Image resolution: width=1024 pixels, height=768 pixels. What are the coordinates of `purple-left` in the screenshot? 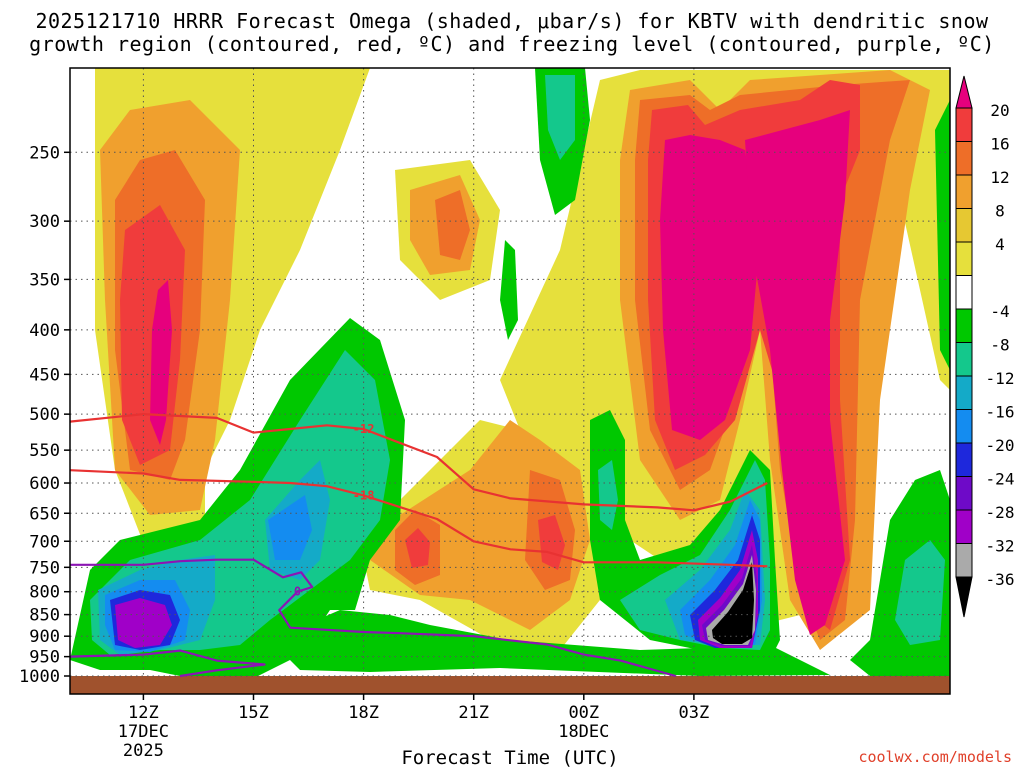 It's located at (143, 623).